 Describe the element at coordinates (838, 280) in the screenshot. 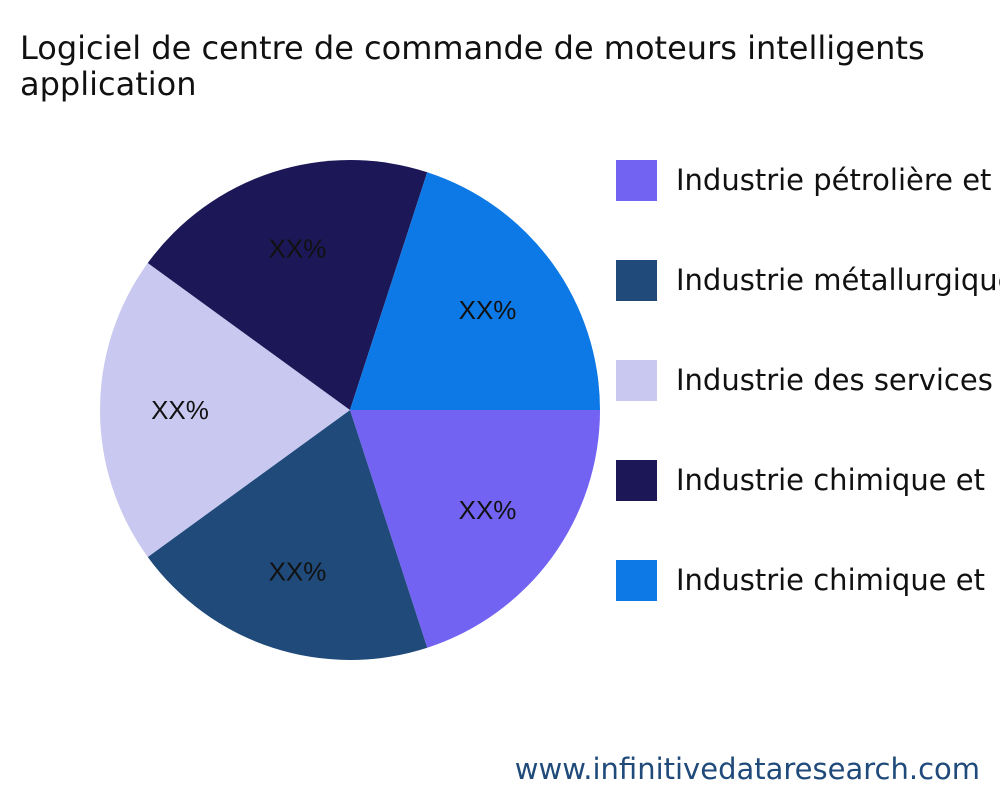

I see `legend-label: Industrie métallurgique` at that location.